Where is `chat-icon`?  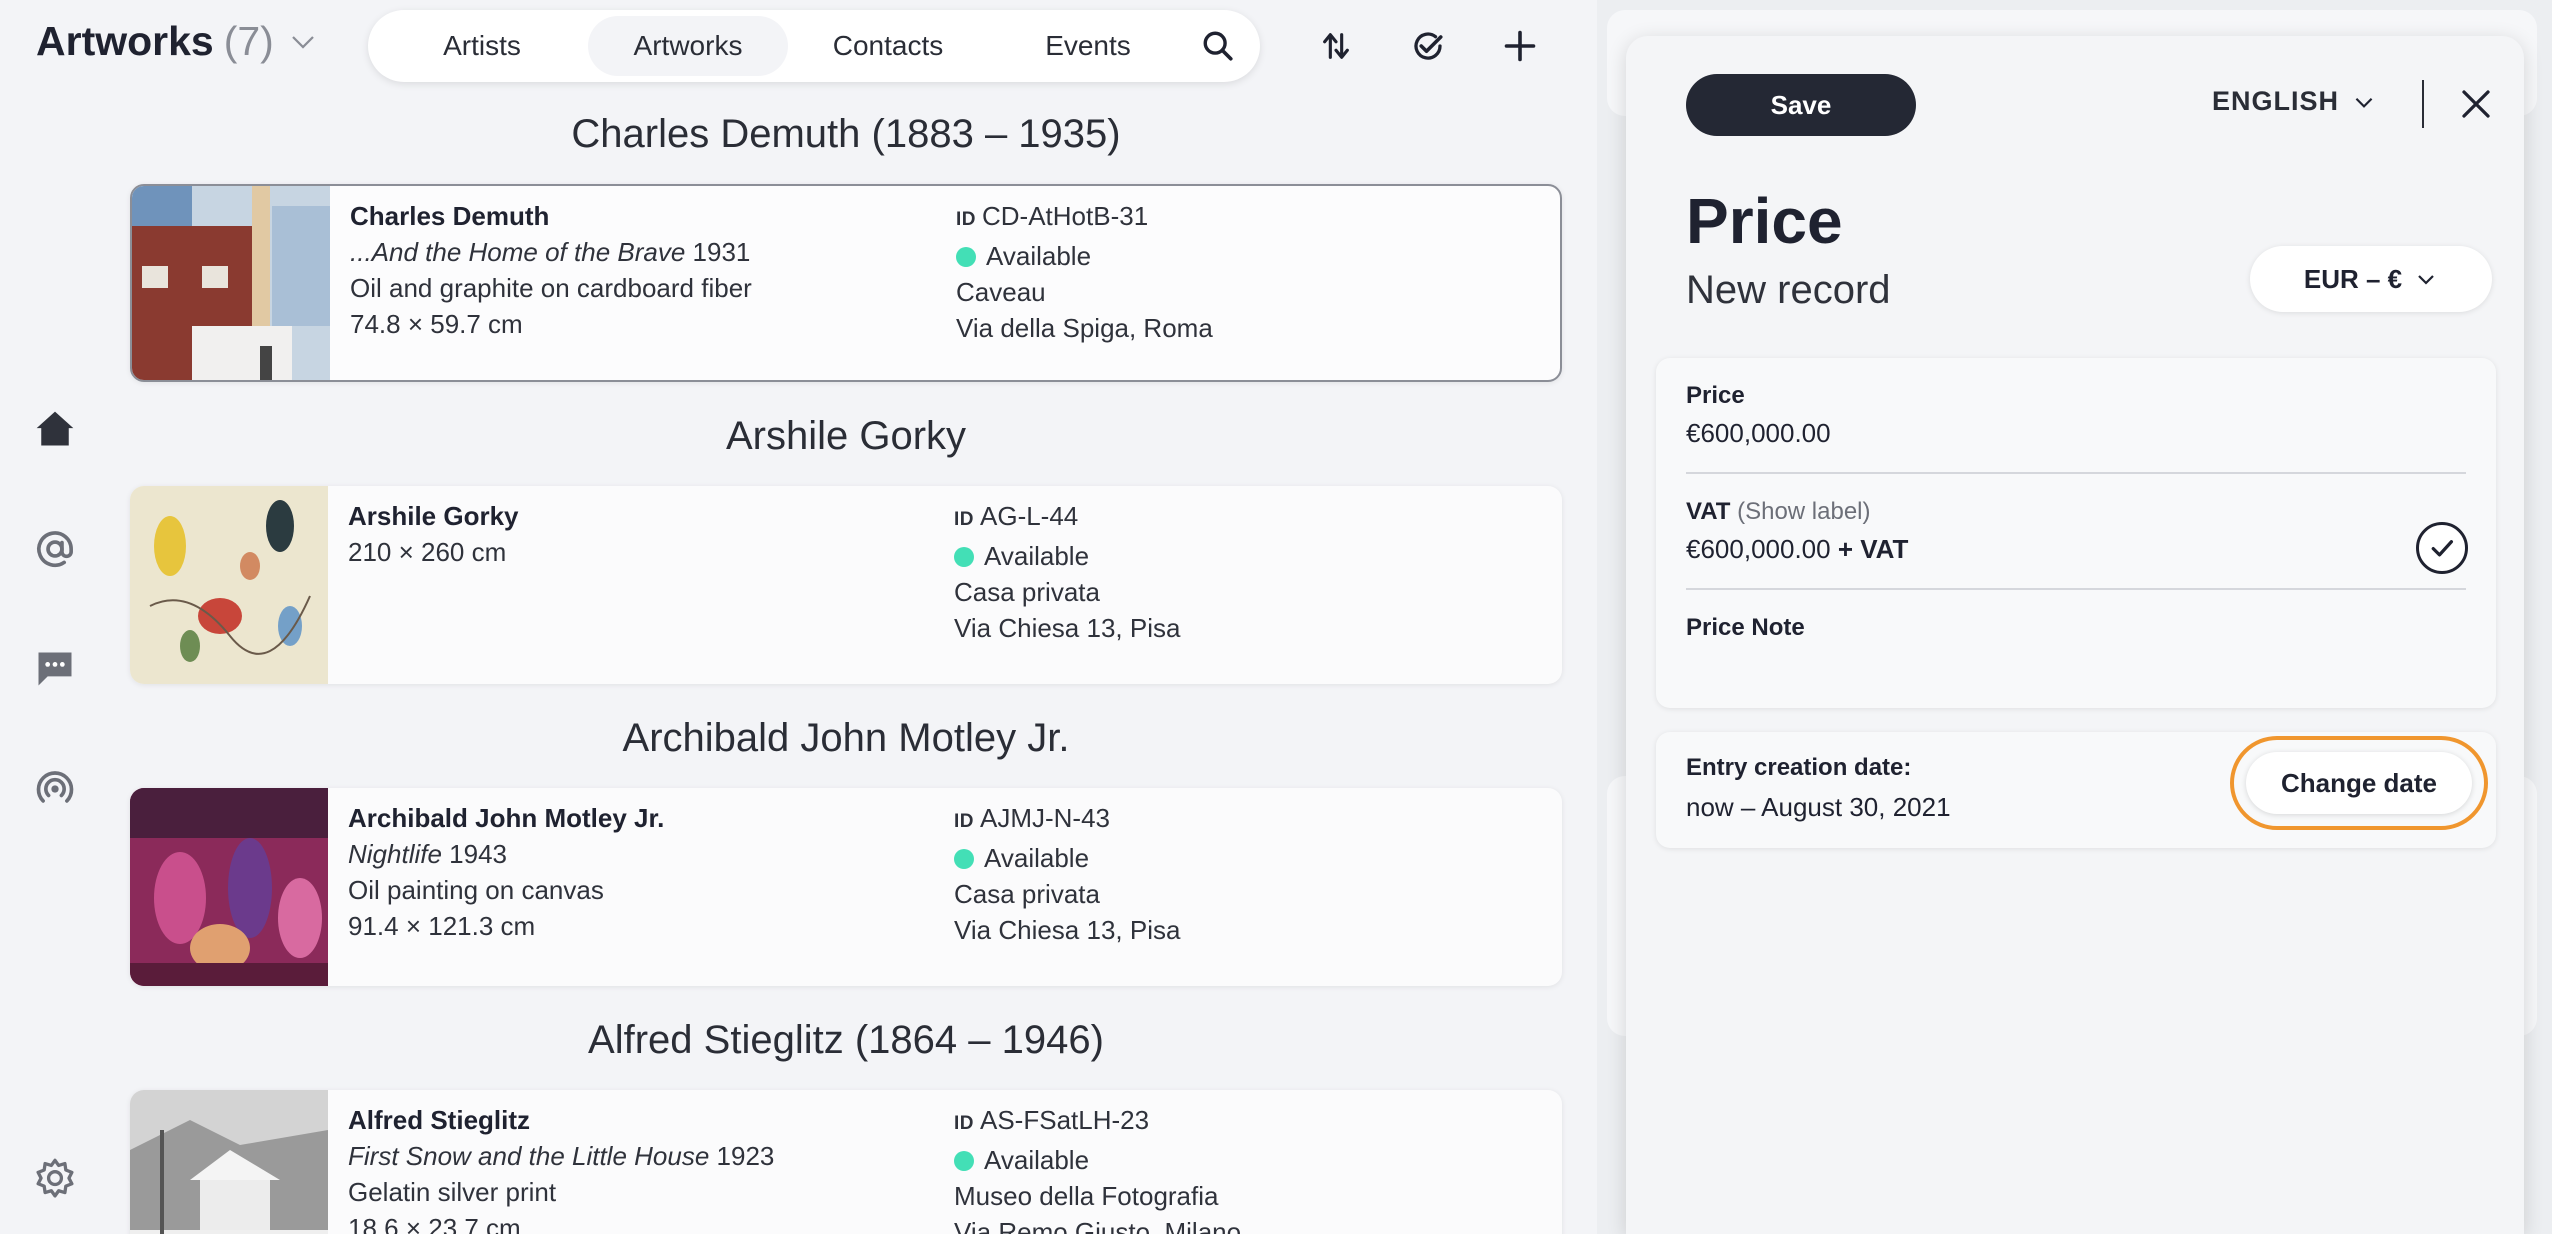
chat-icon is located at coordinates (55, 669).